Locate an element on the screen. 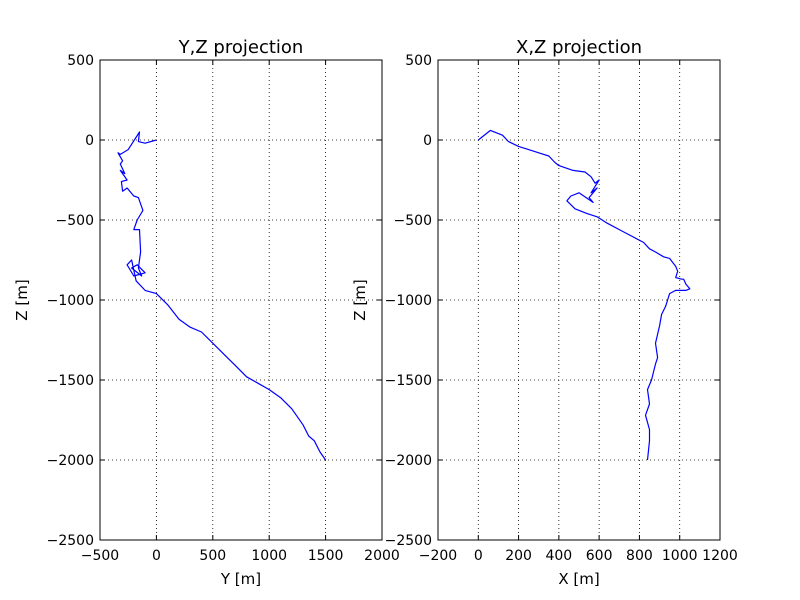 The width and height of the screenshot is (800, 600). x-tick-label: −500 is located at coordinates (100, 556).